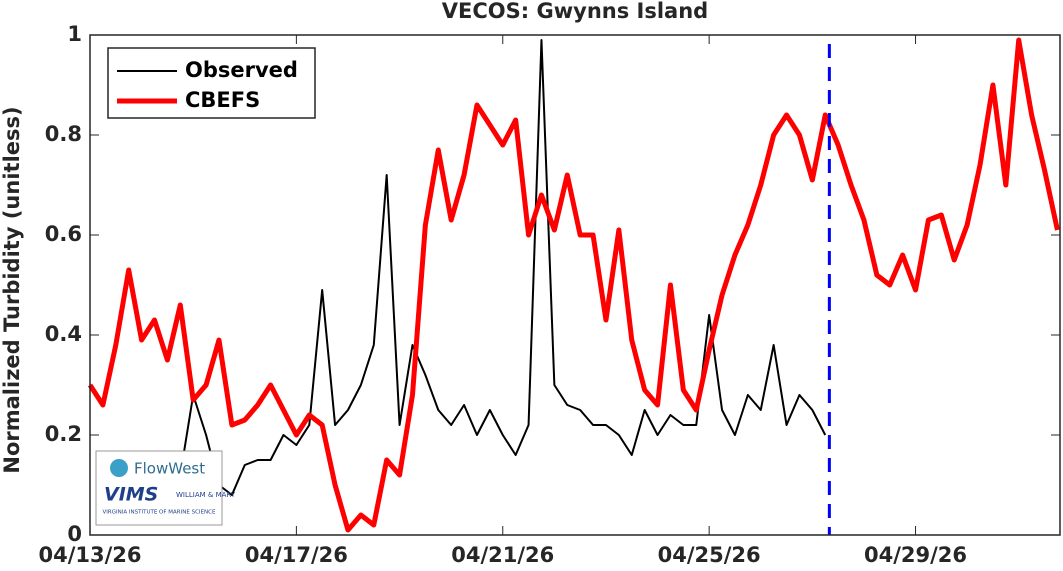 The height and width of the screenshot is (571, 1063). I want to click on y-tick-label: 0.2, so click(63, 434).